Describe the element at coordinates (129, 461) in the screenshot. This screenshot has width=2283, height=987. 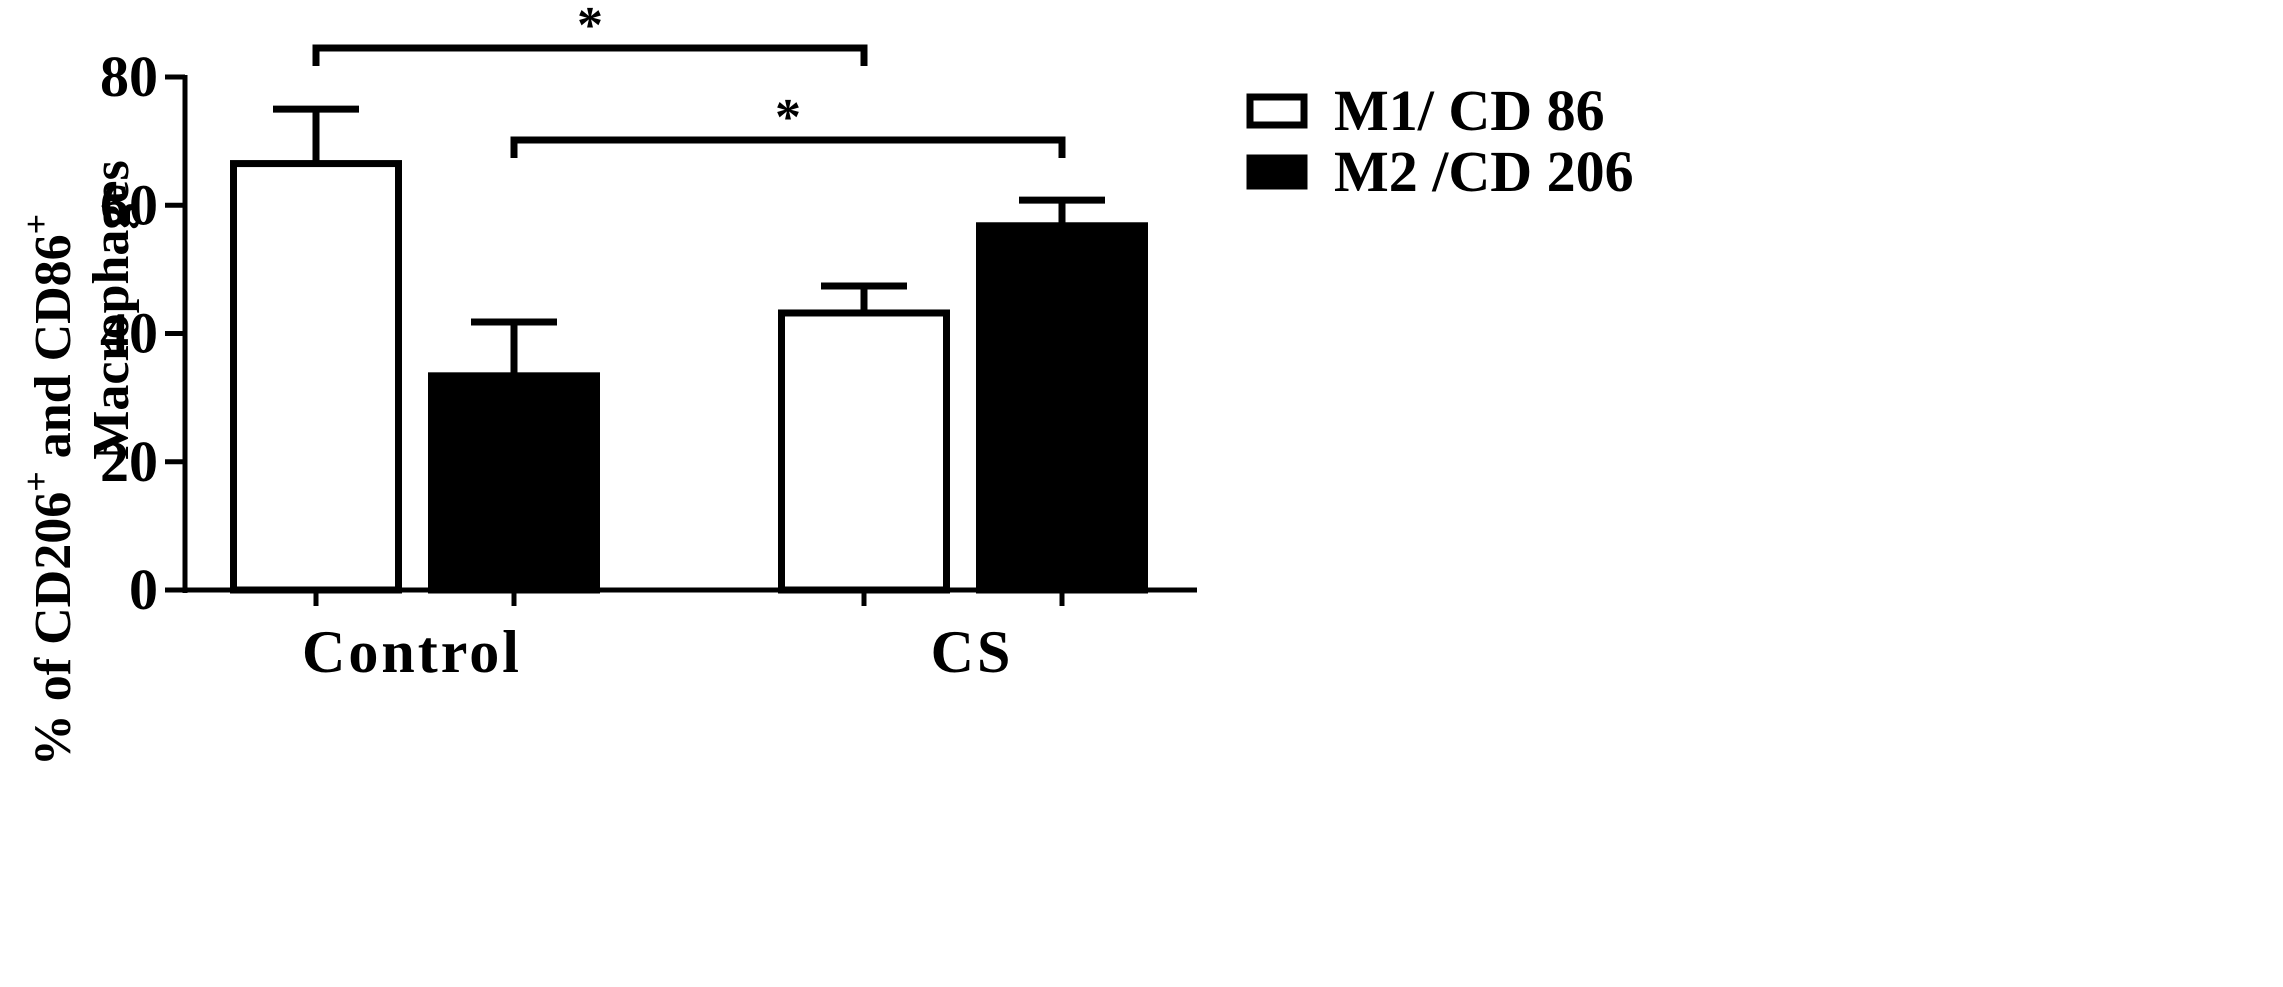
I see `y-tick-label: 20` at that location.